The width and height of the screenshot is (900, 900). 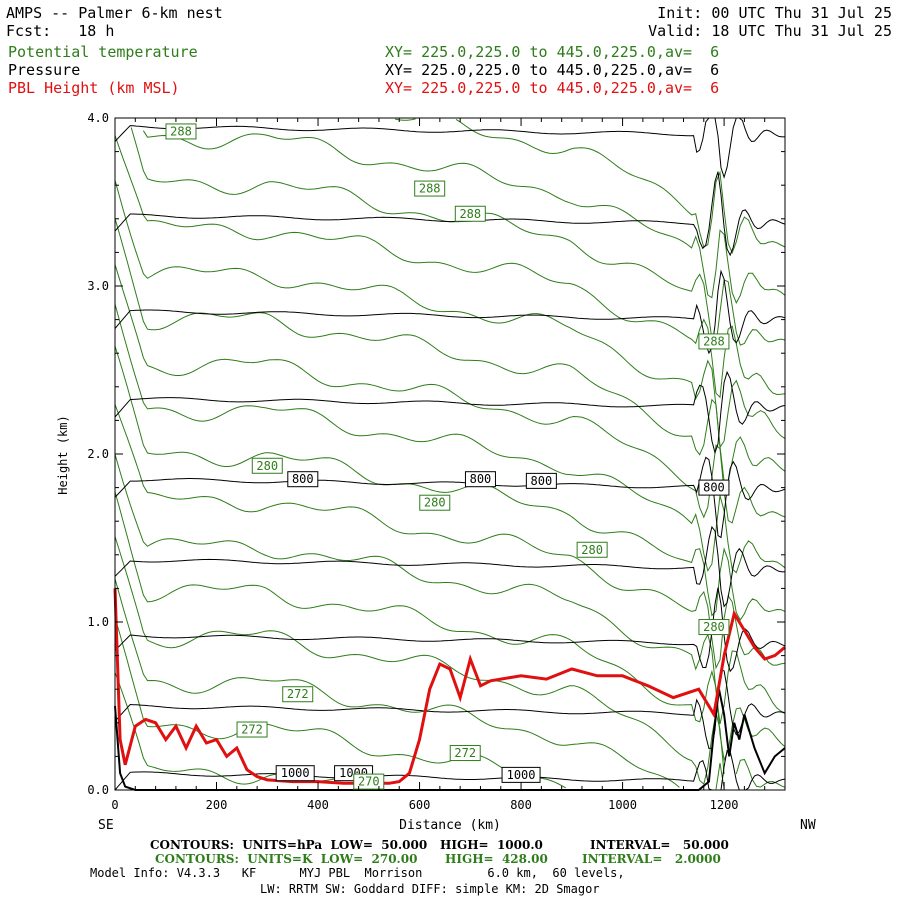 I want to click on y-tick-label-1: 1.0, so click(x=98, y=622).